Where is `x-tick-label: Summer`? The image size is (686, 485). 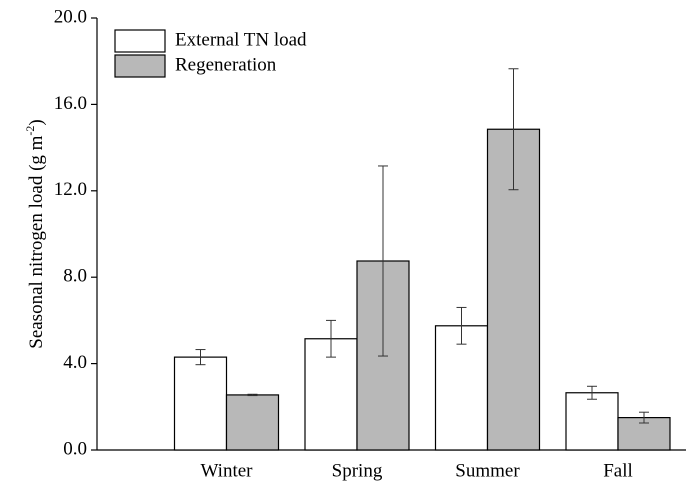 x-tick-label: Summer is located at coordinates (487, 470).